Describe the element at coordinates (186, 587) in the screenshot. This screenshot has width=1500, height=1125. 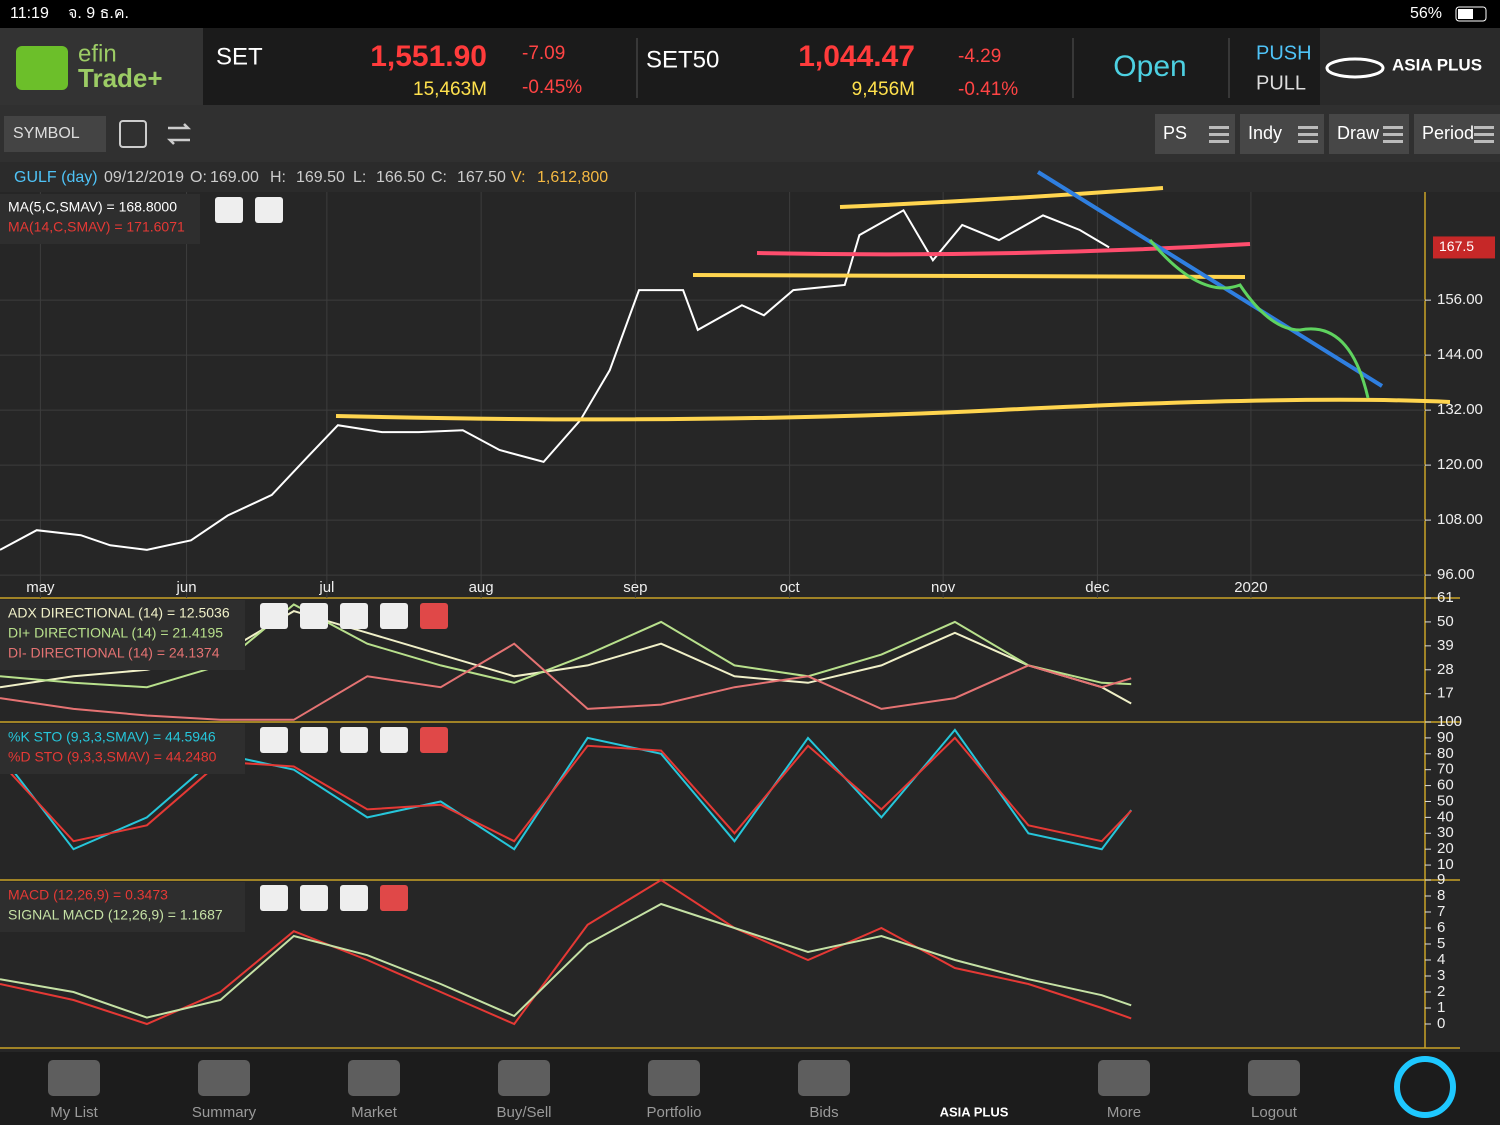
I see `x-tick-label: jun` at that location.